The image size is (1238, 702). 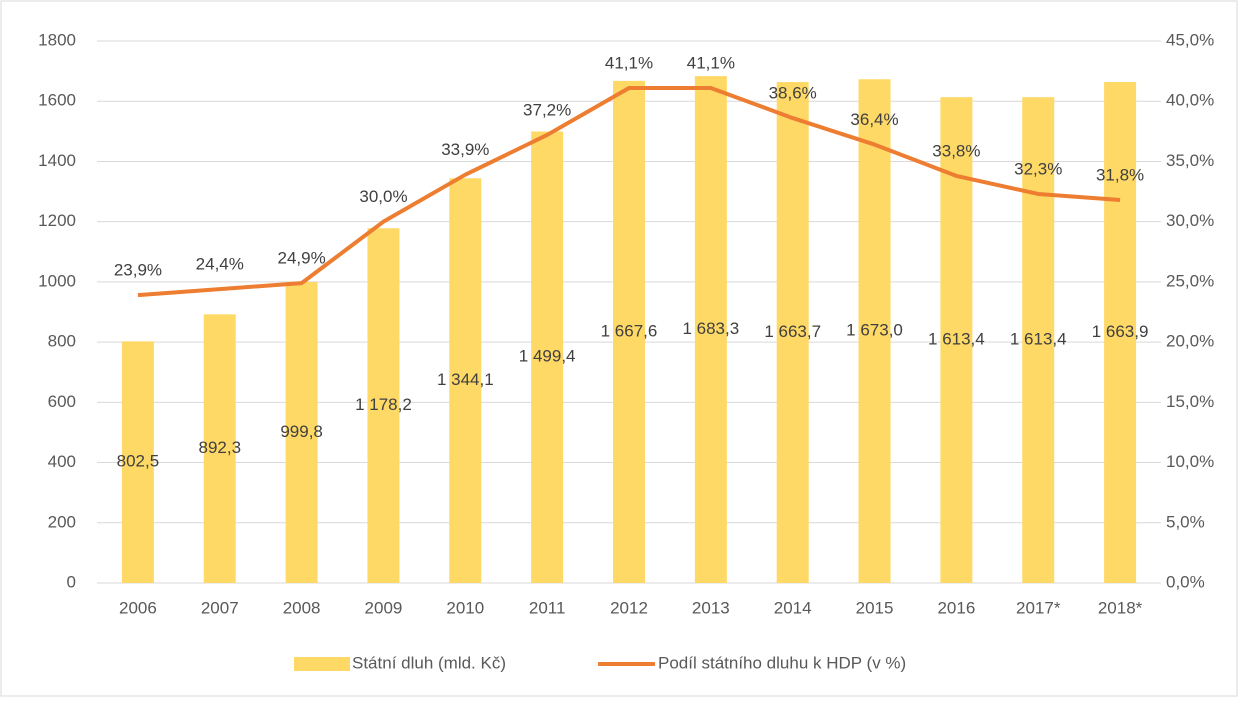 I want to click on y2-tick-label: 40,0%, so click(x=1190, y=100).